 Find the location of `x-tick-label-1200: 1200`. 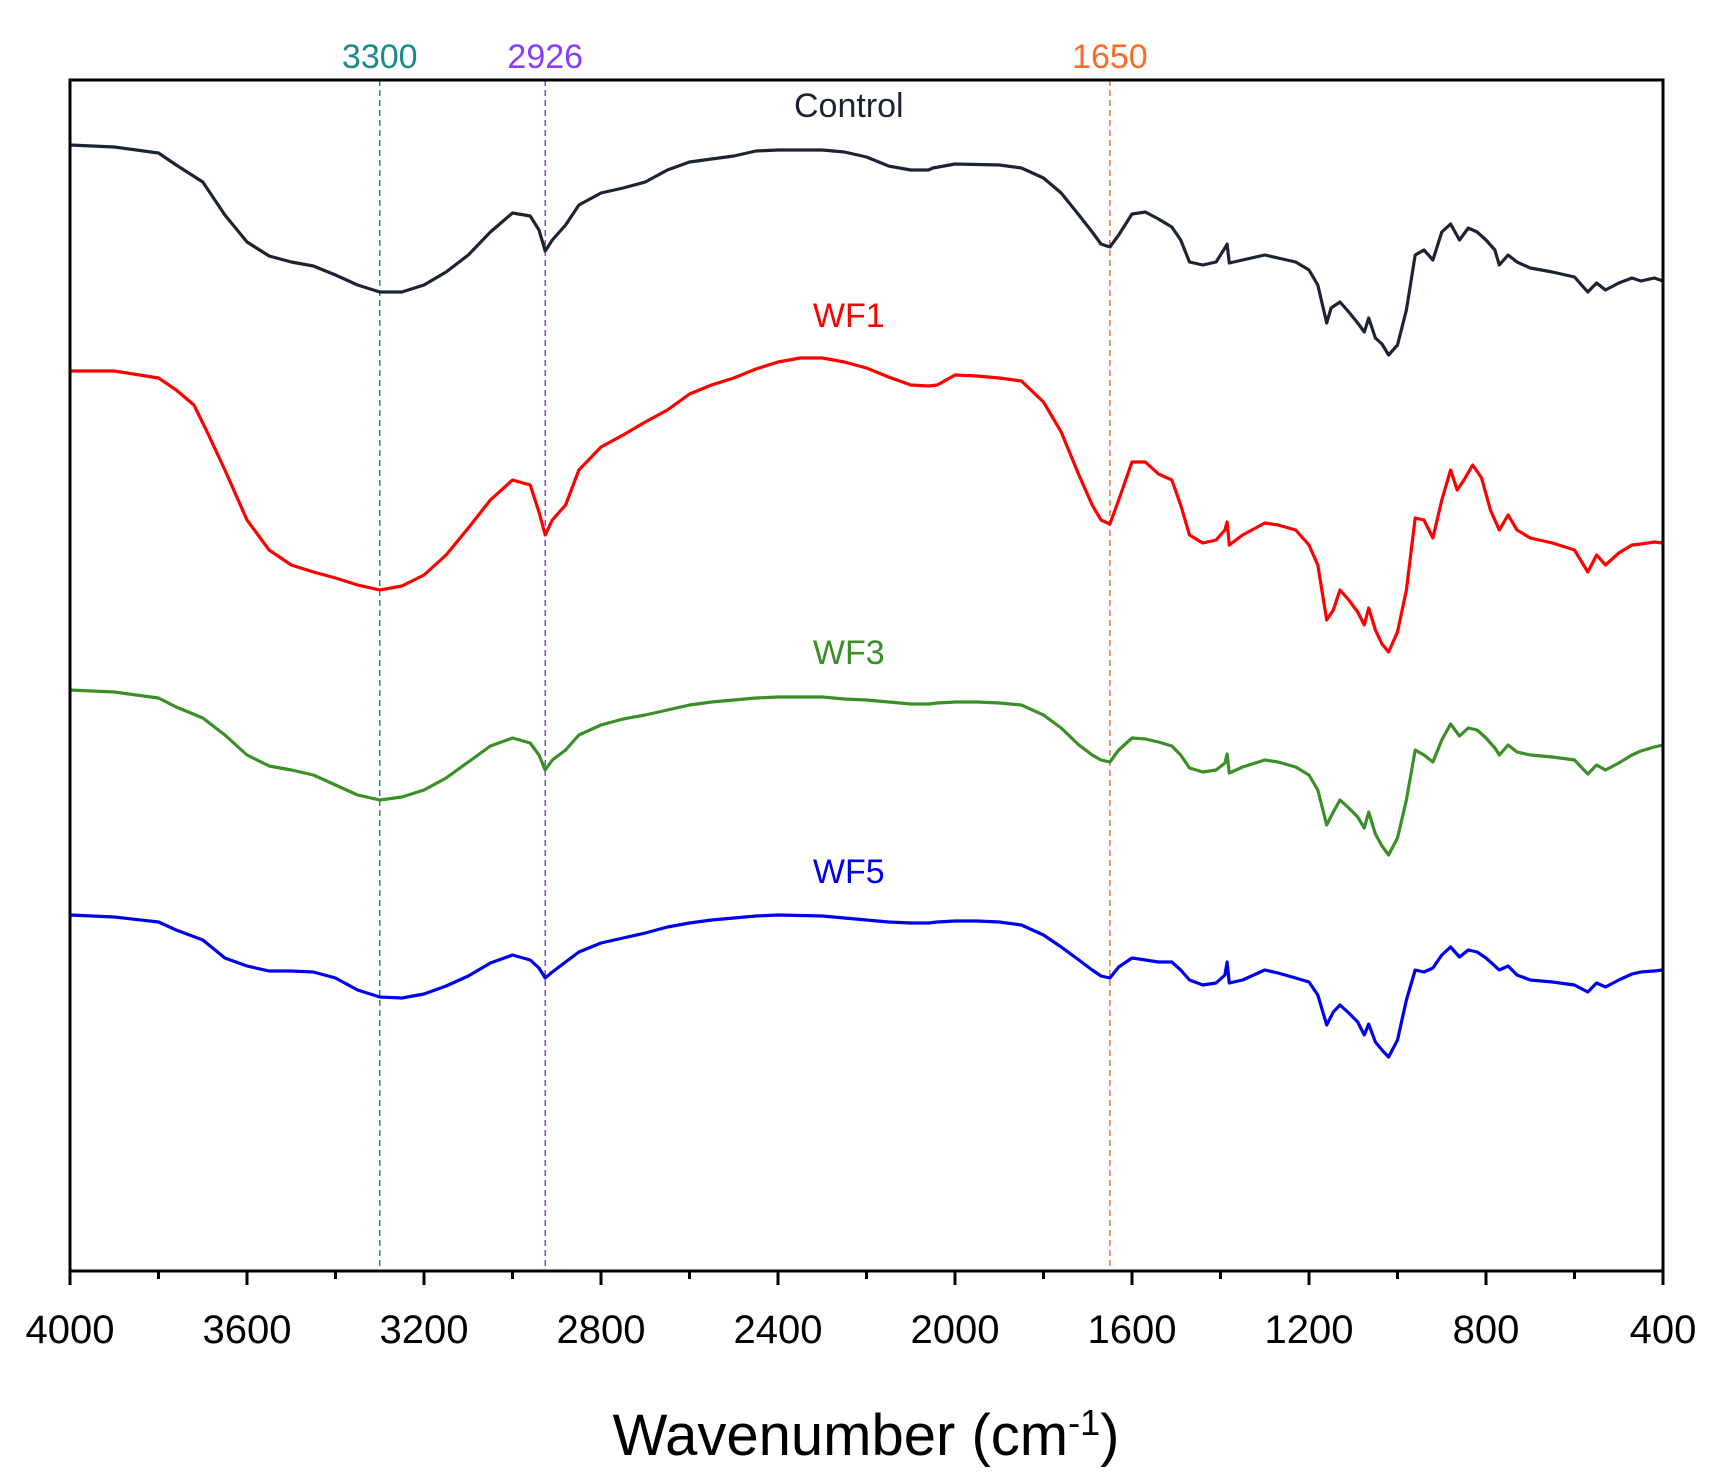

x-tick-label-1200: 1200 is located at coordinates (1309, 1330).